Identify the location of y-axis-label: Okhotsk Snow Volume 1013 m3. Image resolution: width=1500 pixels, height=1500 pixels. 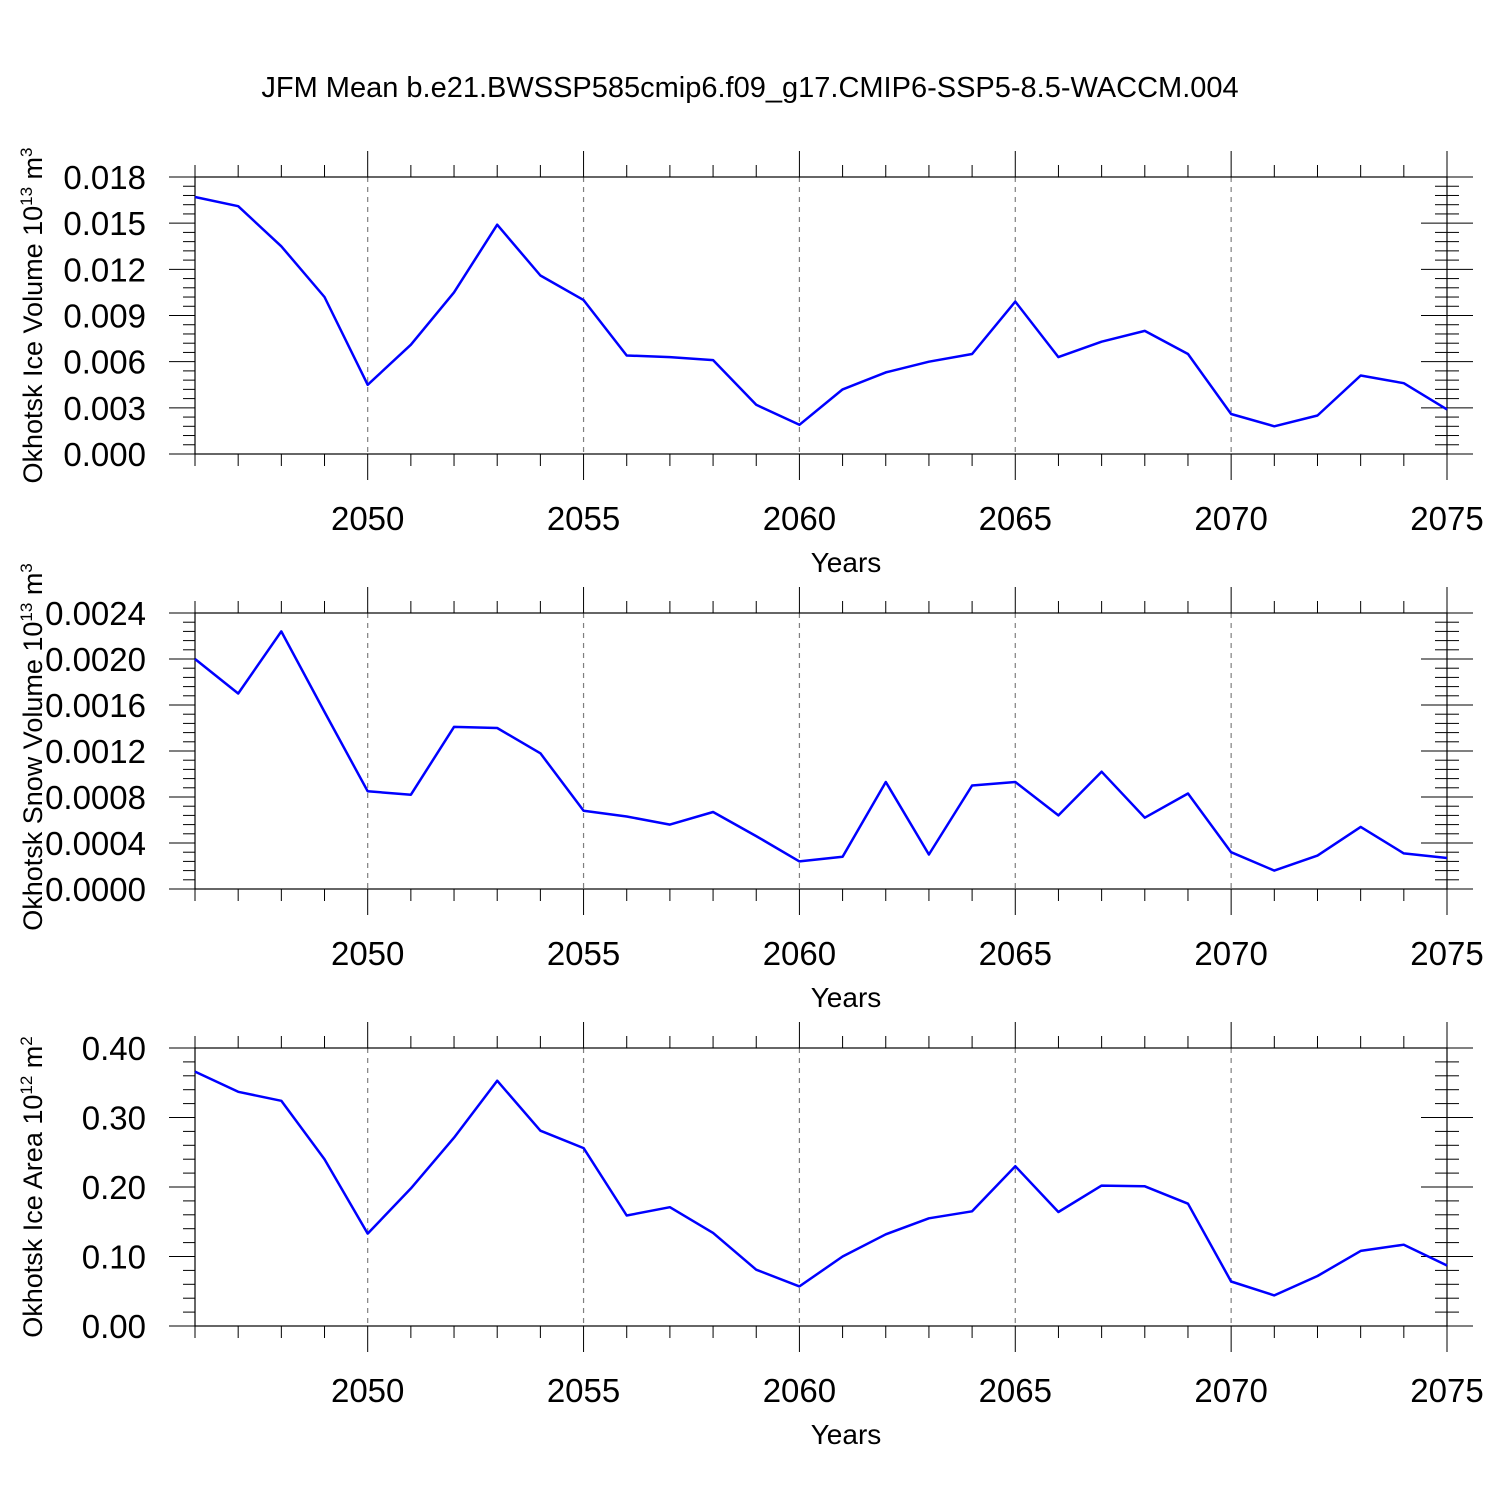
(32, 747).